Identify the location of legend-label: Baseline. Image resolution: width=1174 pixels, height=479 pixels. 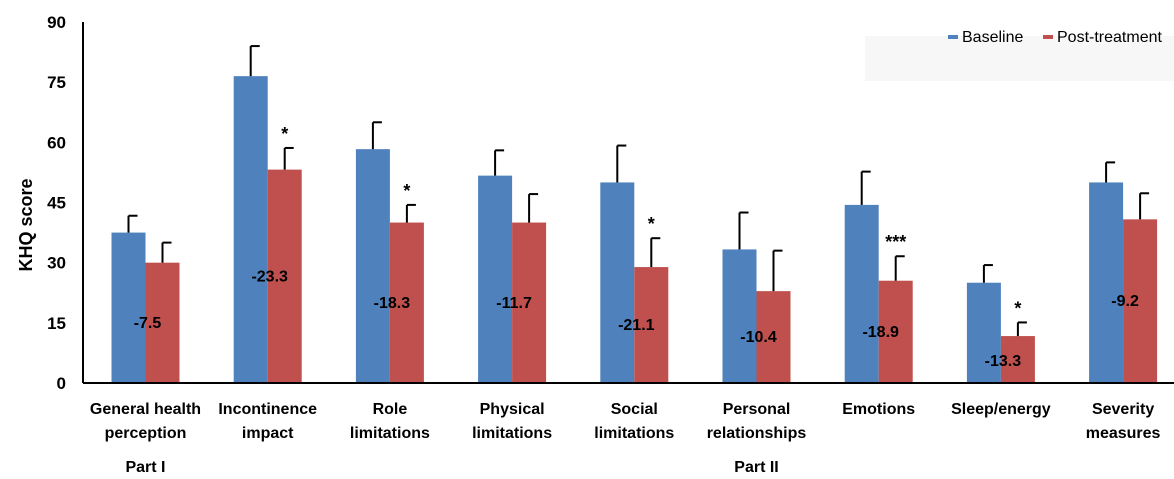
(992, 37).